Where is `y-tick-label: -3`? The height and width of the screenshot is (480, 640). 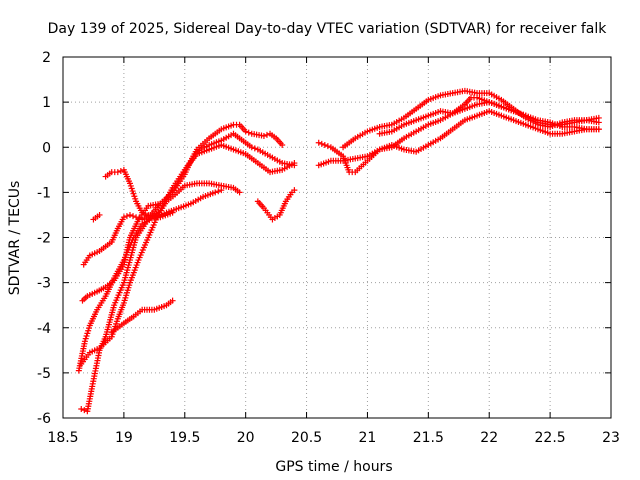
y-tick-label: -3 is located at coordinates (44, 284).